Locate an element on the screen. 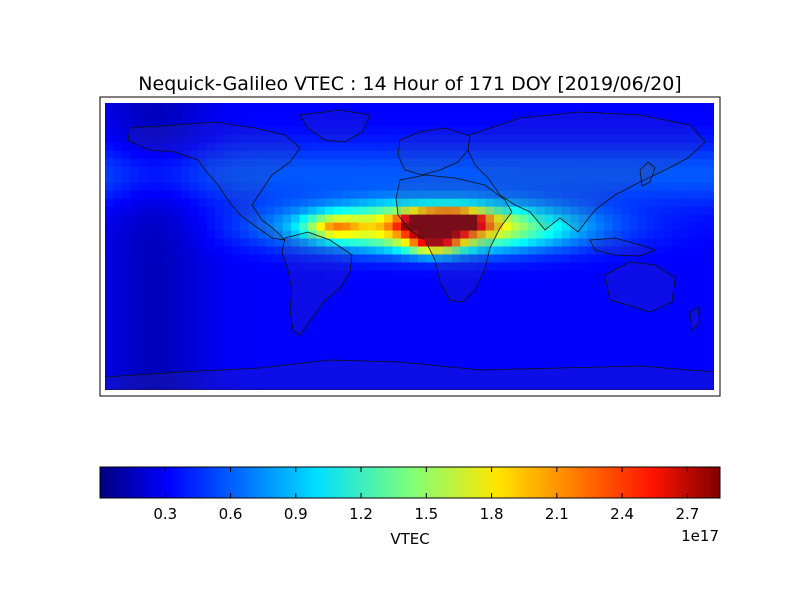  colorbar-label: VTEC is located at coordinates (409, 539).